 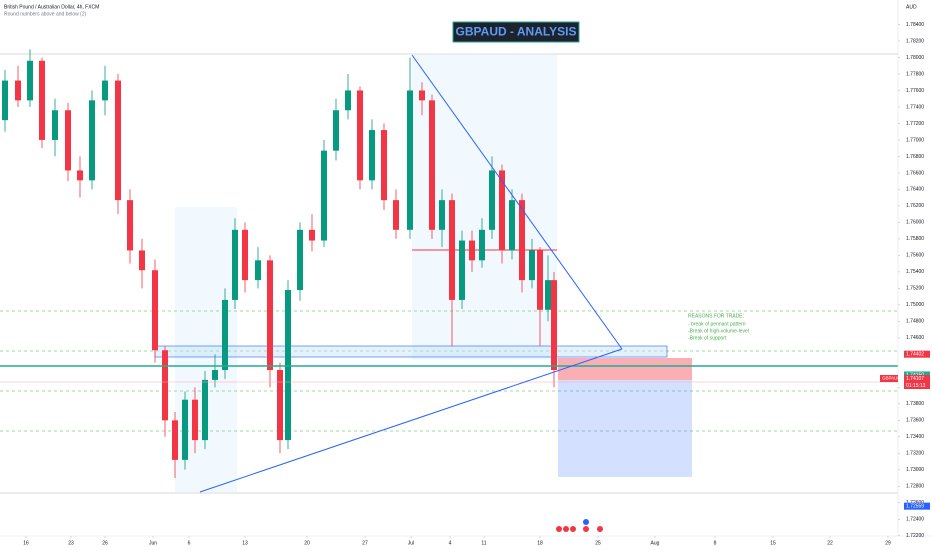 What do you see at coordinates (915, 520) in the screenshot?
I see `y-tick-label: 1.72400` at bounding box center [915, 520].